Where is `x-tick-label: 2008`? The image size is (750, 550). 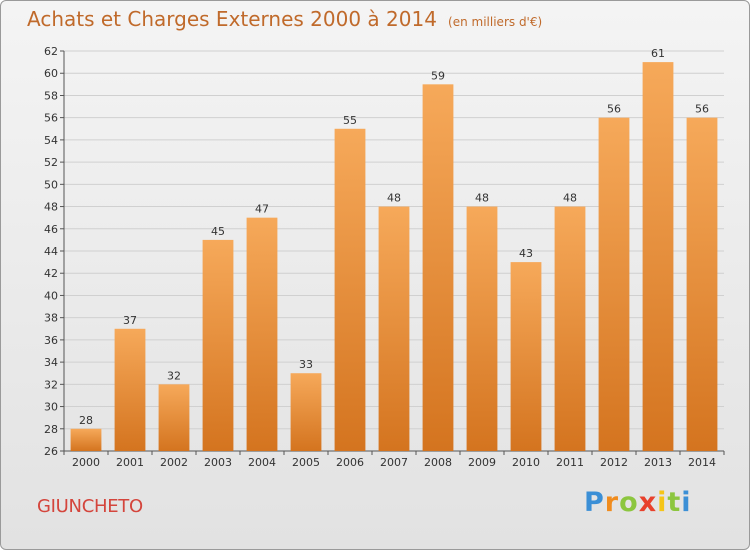 x-tick-label: 2008 is located at coordinates (438, 462).